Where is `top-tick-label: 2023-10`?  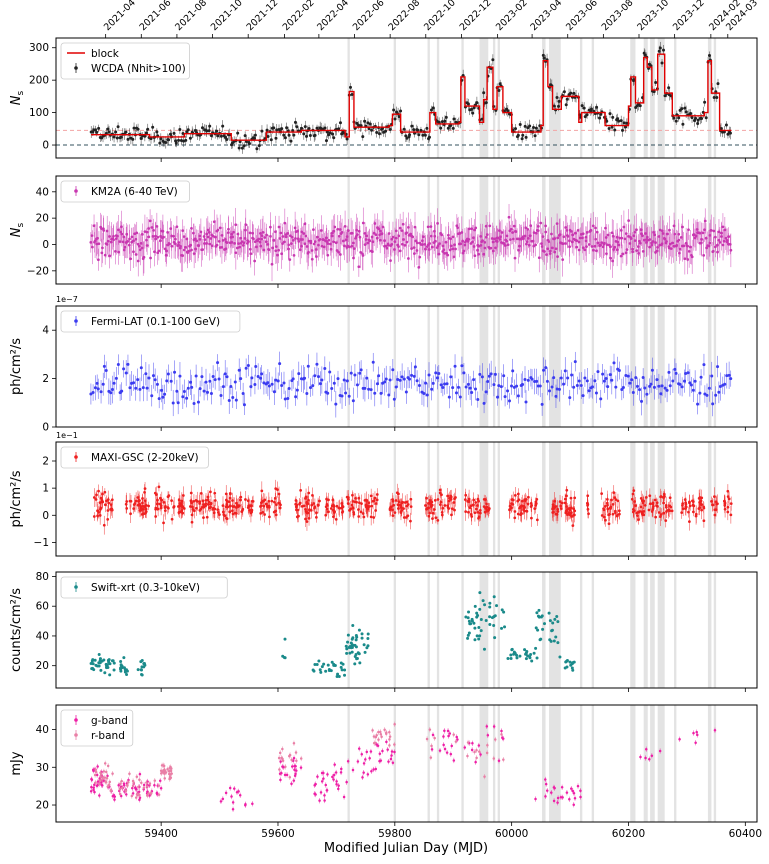 top-tick-label: 2023-10 is located at coordinates (653, 16).